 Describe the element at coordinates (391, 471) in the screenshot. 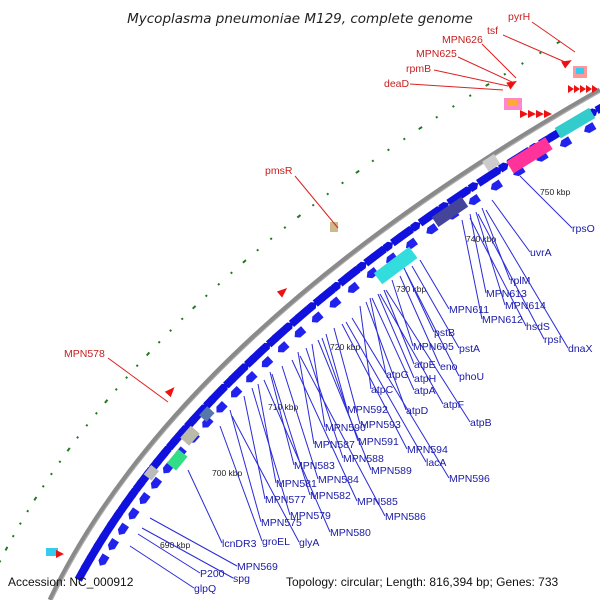

I see `gene-label: MPN589` at that location.